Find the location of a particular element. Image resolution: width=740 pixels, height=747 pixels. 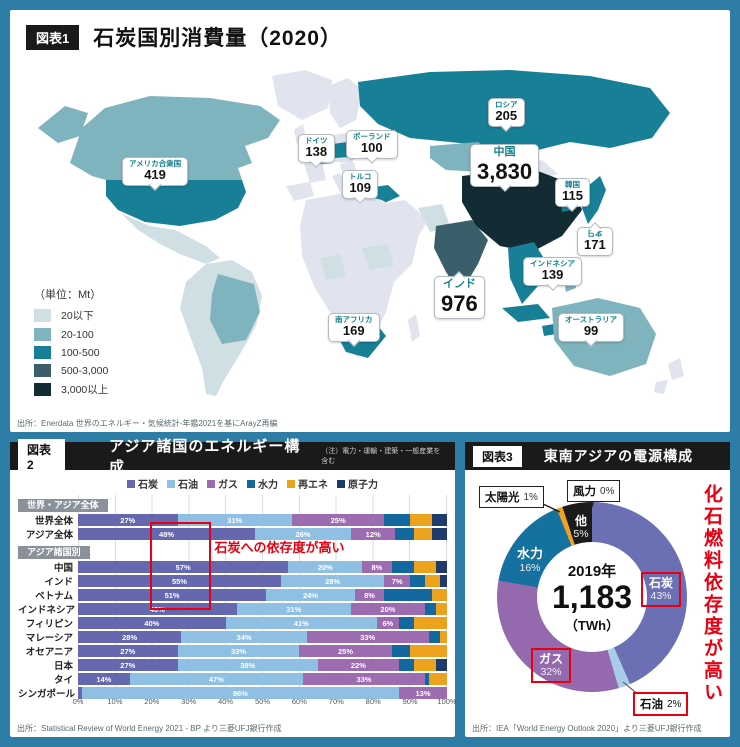

slice-label-hydro: 水力 16% is located at coordinates (529, 560).